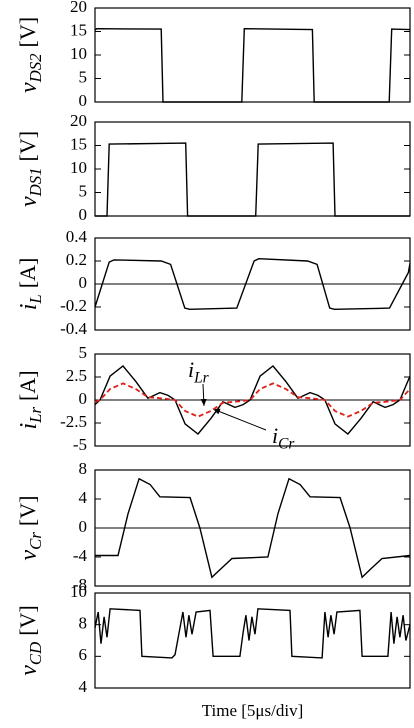 This screenshot has width=414, height=728. I want to click on subscript: DS2, so click(35, 68).